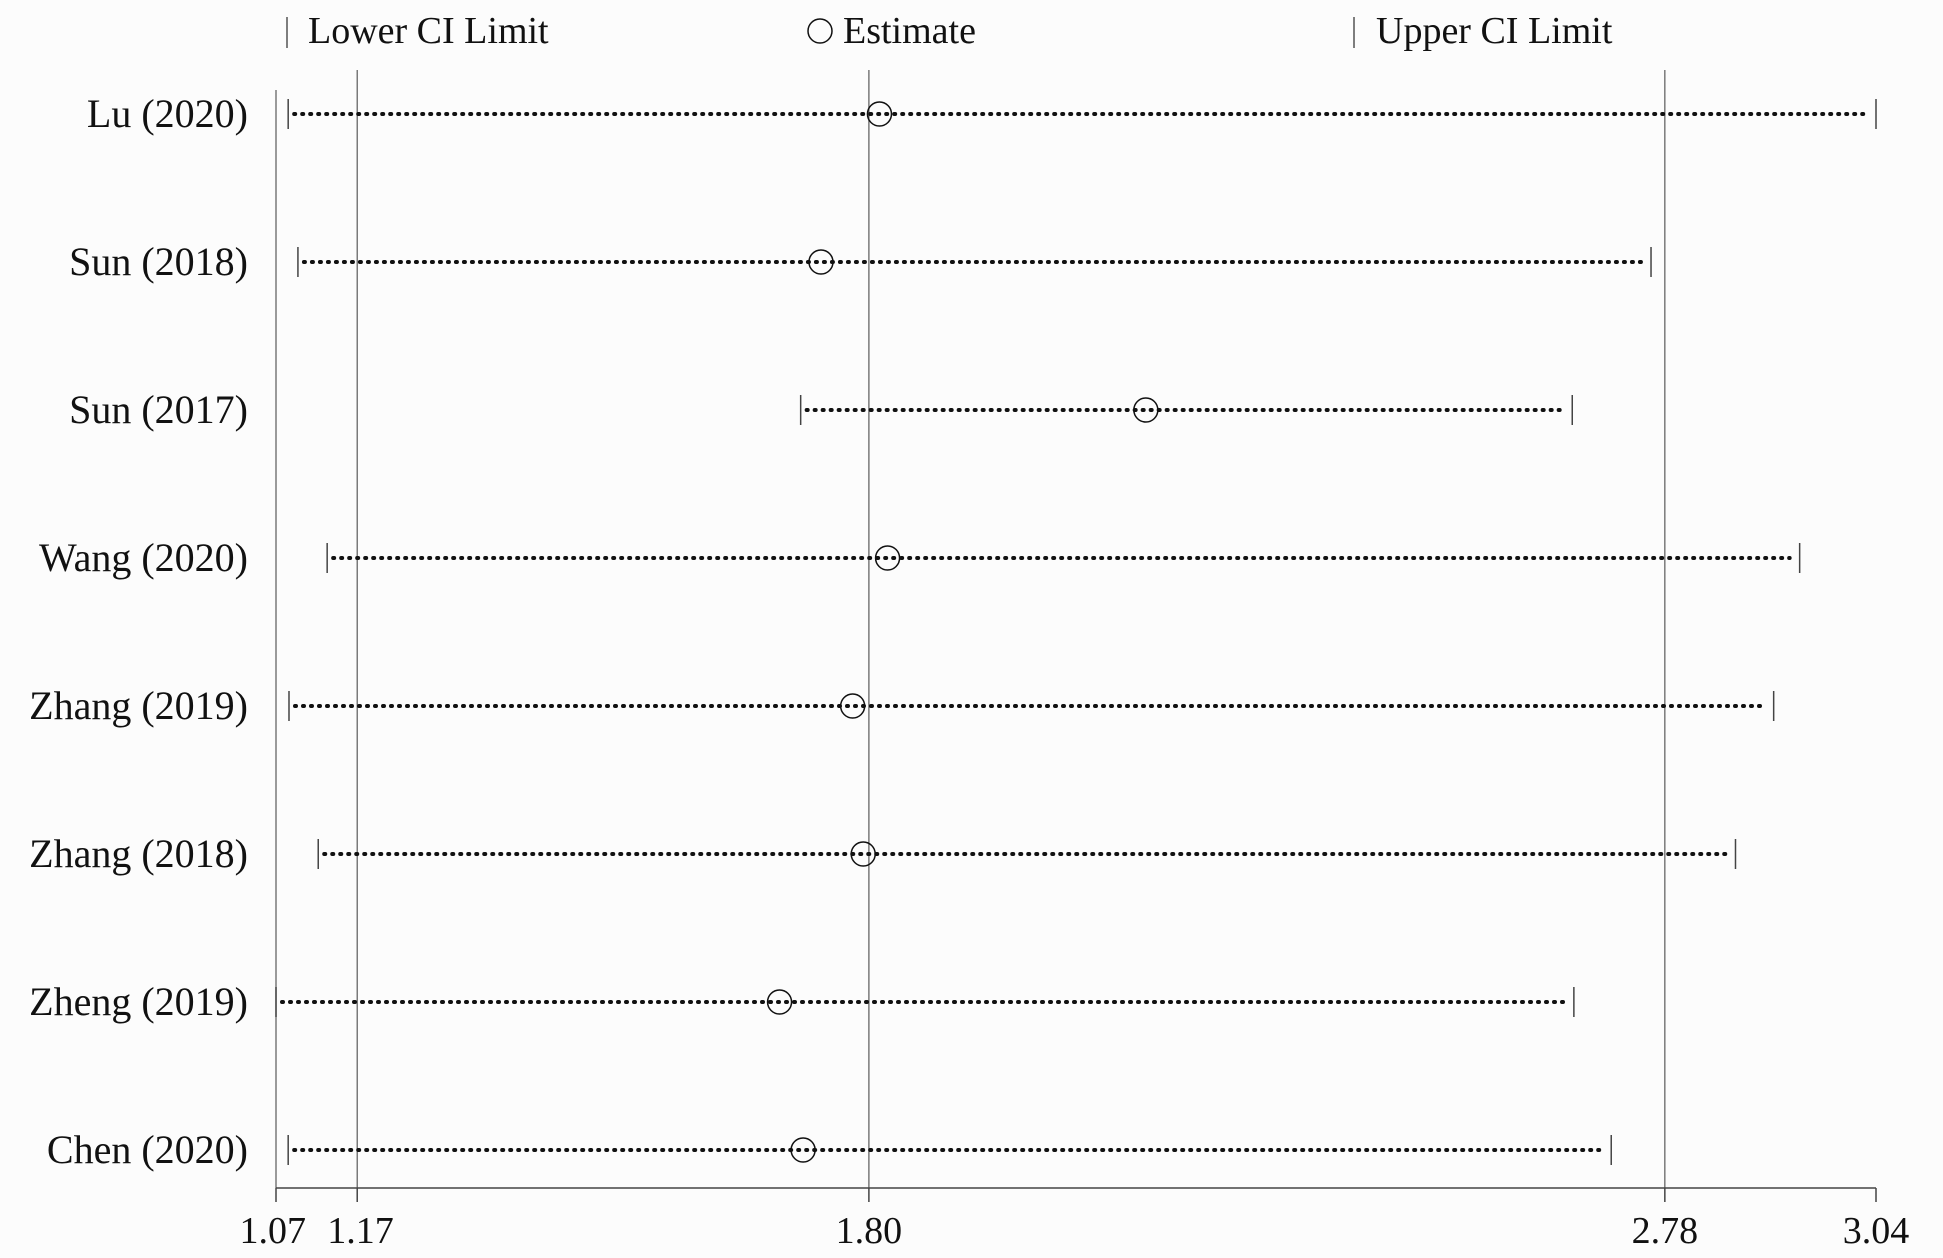  I want to click on legend-estimate-circle-icon, so click(820, 31).